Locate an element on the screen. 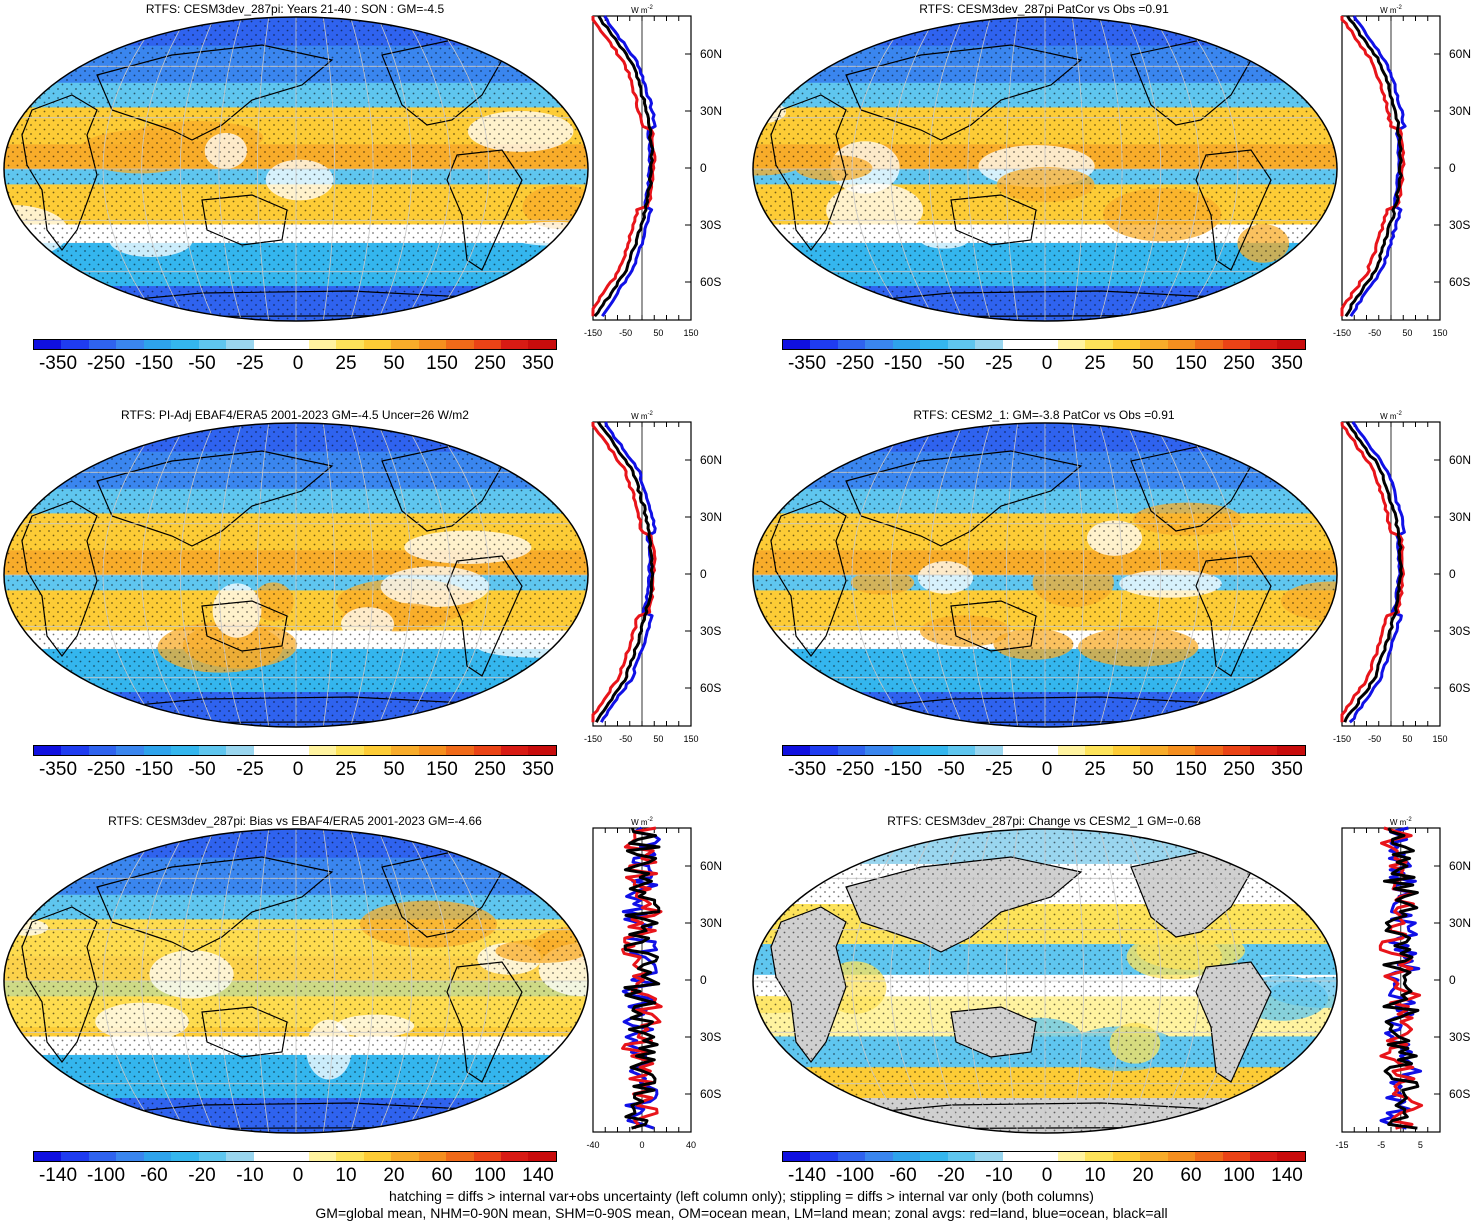 The image size is (1483, 1221). zonal-land-line is located at coordinates (624, 572).